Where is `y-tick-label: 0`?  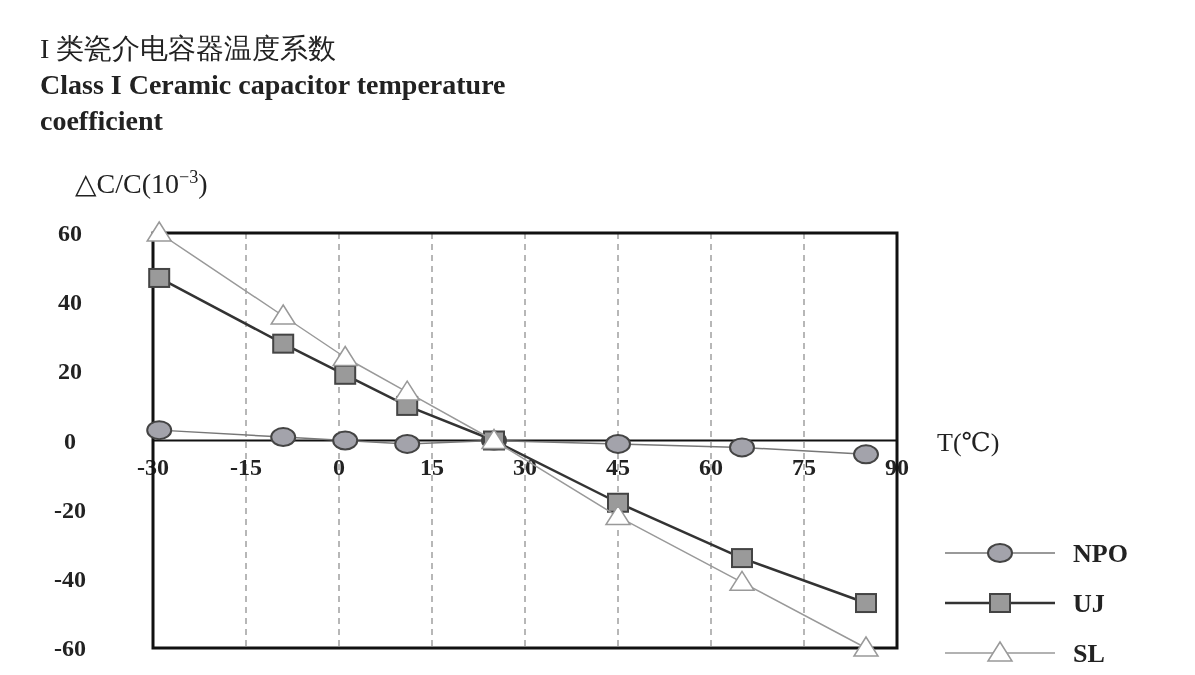
y-tick-label: 0 is located at coordinates (70, 440).